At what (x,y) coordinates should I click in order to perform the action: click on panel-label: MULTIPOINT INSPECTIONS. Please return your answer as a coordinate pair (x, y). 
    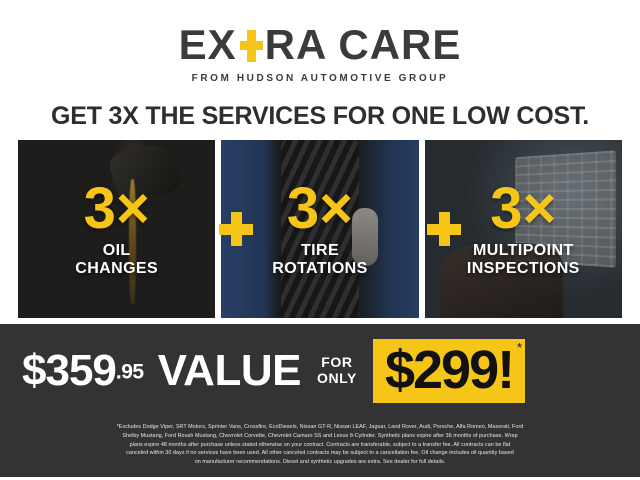
    Looking at the image, I should click on (523, 259).